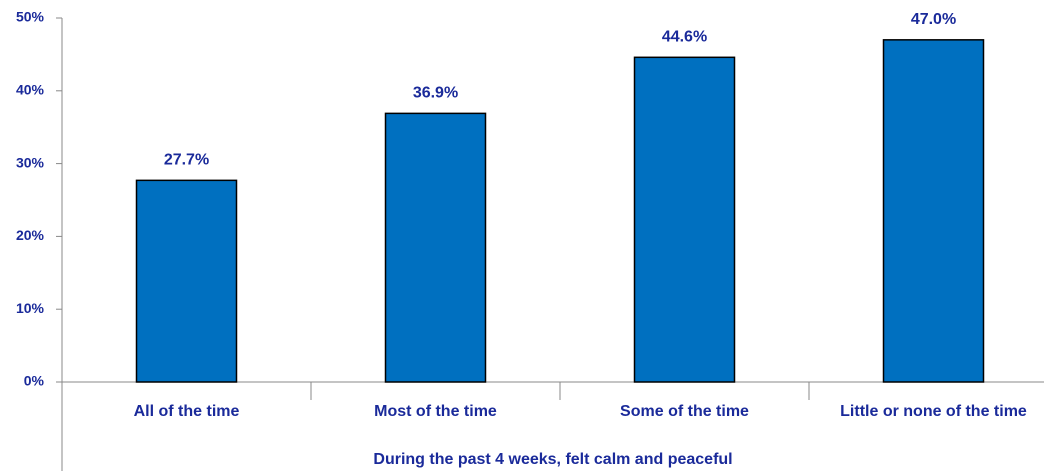 The image size is (1044, 471). Describe the element at coordinates (34, 381) in the screenshot. I see `y-tick-label: 0%` at that location.